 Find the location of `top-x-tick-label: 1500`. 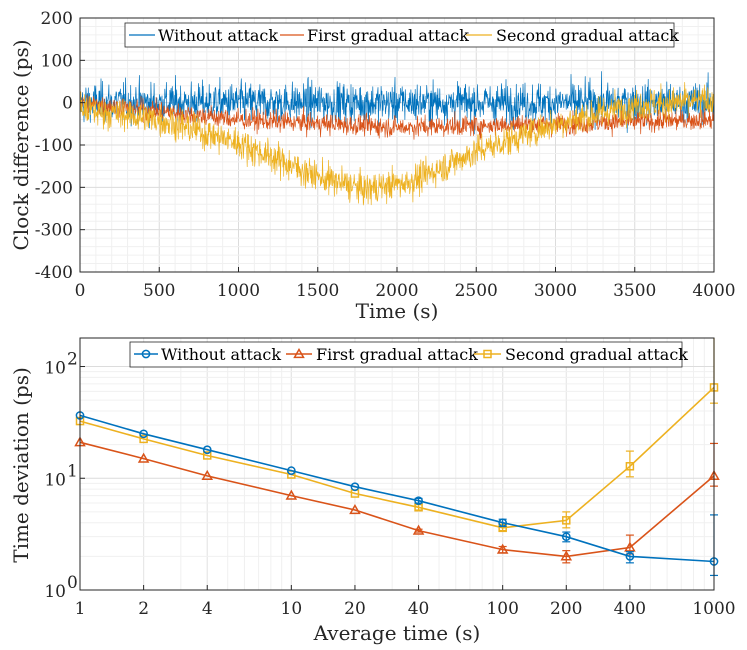

top-x-tick-label: 1500 is located at coordinates (317, 291).